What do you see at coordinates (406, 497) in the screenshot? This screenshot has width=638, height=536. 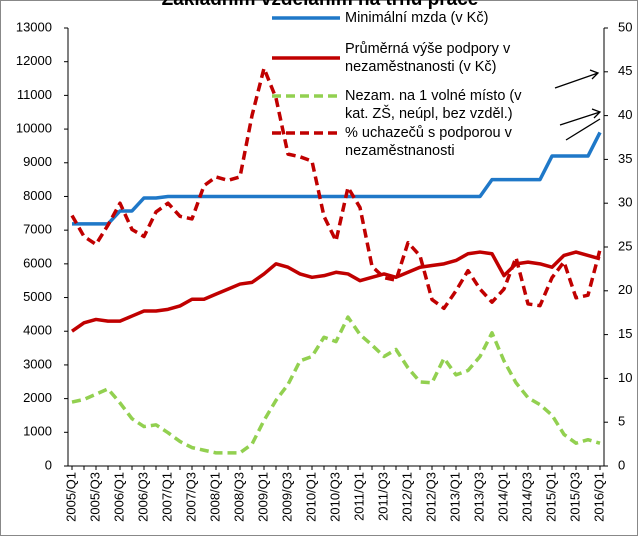 I see `x-tick-label: 2012/Q1` at bounding box center [406, 497].